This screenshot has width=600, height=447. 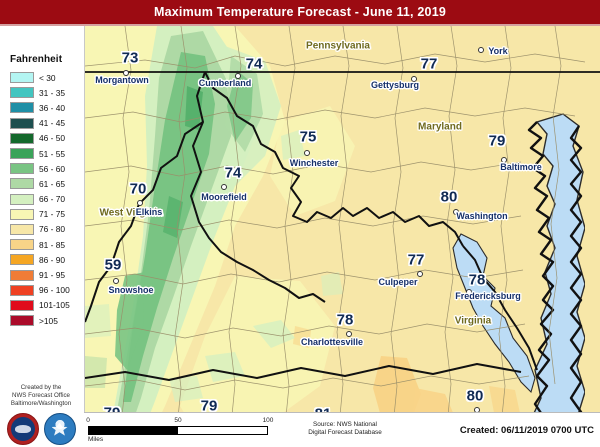 I want to click on legend-range-label: 61 - 65, so click(x=52, y=183).